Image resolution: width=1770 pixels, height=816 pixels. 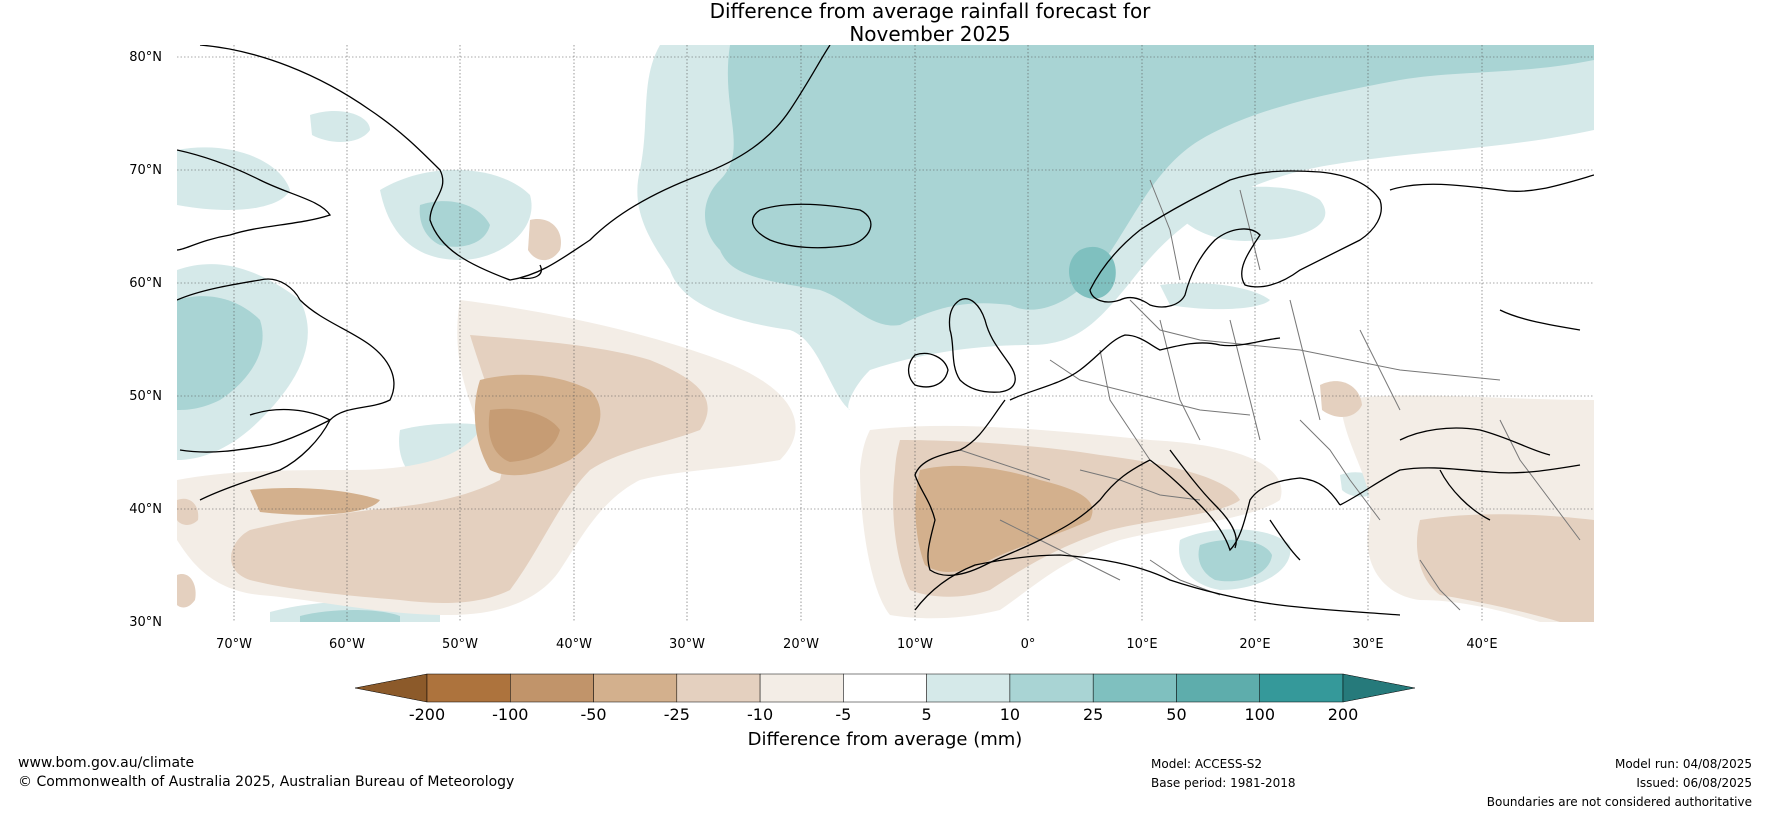 I want to click on lat-label-80n: 80°N, so click(x=145, y=57).